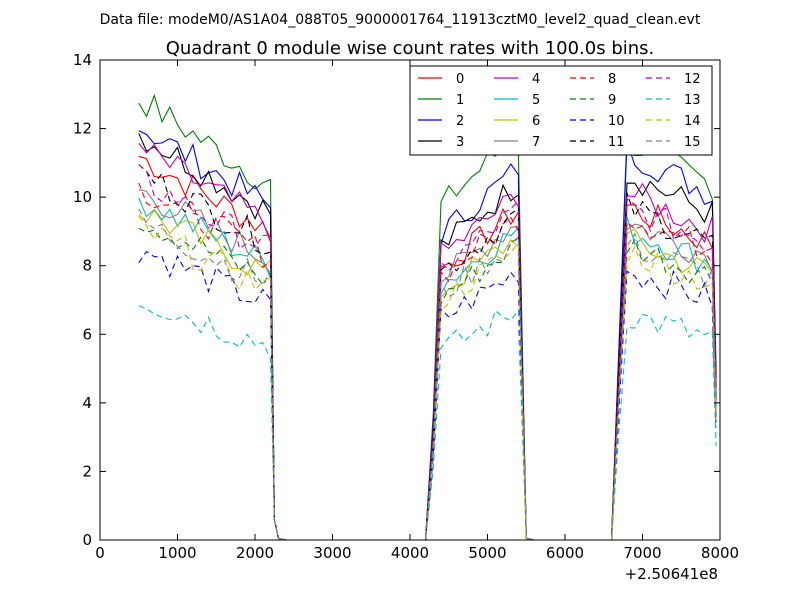 Image resolution: width=800 pixels, height=605 pixels. Describe the element at coordinates (561, 110) in the screenshot. I see `legend-box` at that location.